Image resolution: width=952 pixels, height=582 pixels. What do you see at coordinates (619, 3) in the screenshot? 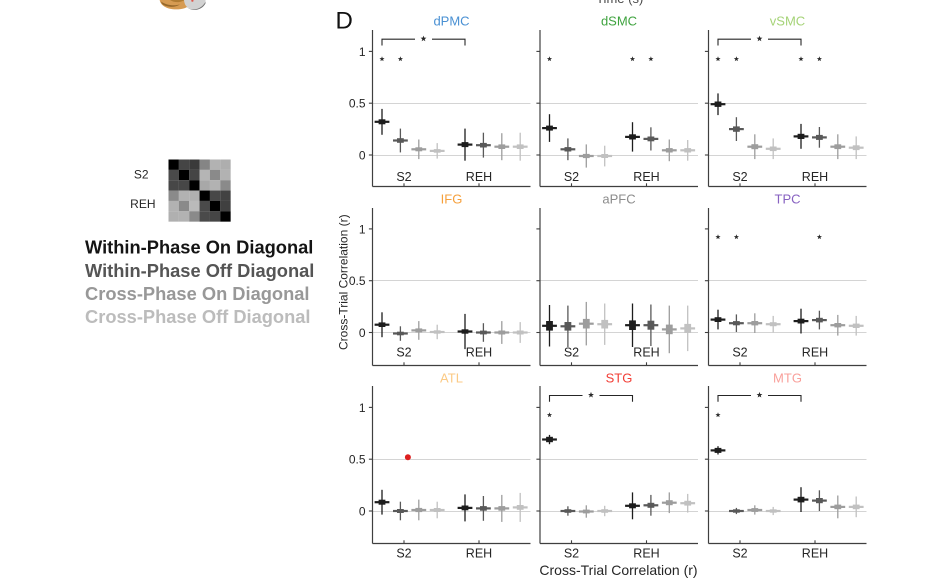
I see `svg-text: Time (s)` at bounding box center [619, 3].